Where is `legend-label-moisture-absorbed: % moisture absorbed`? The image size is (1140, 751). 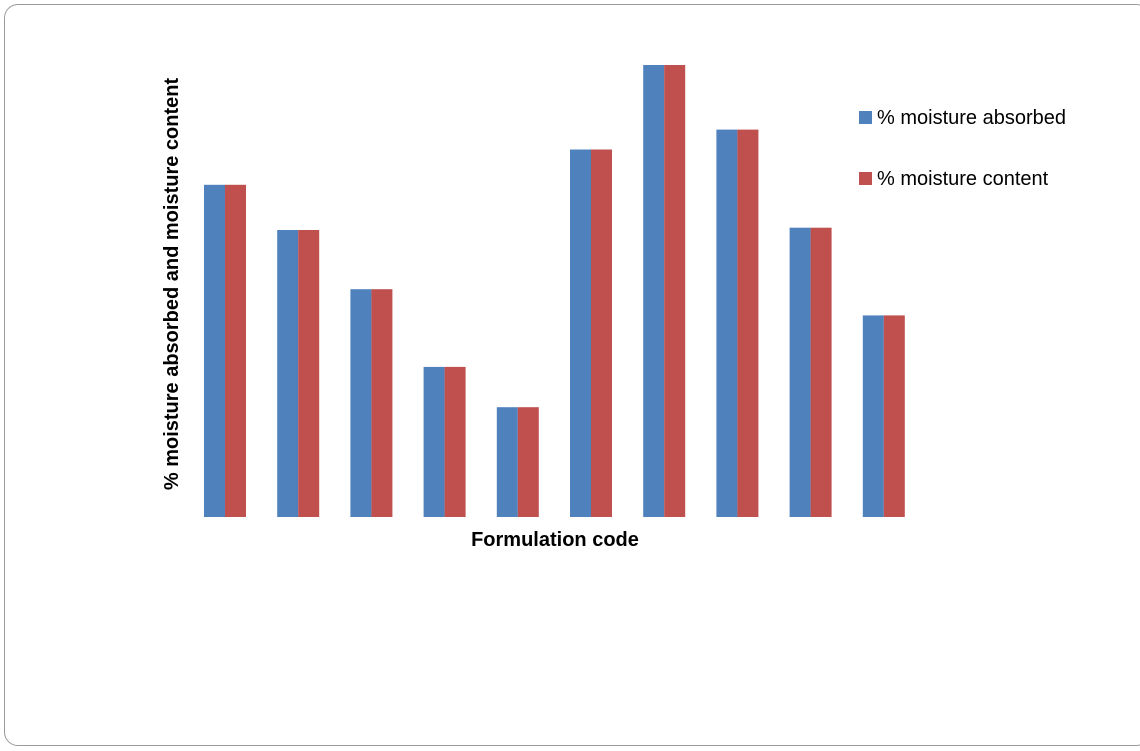 legend-label-moisture-absorbed: % moisture absorbed is located at coordinates (971, 118).